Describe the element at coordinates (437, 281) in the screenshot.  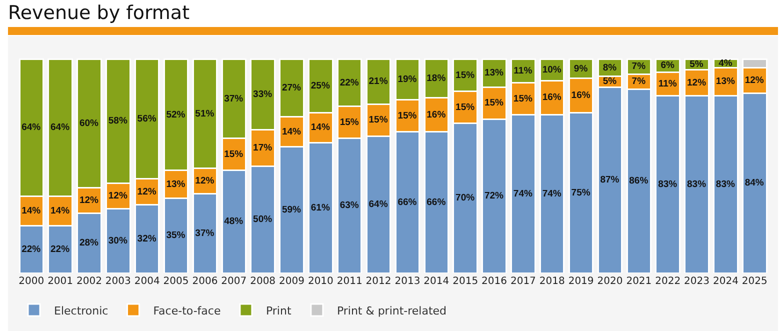
I see `x-tick-label: 2014` at that location.